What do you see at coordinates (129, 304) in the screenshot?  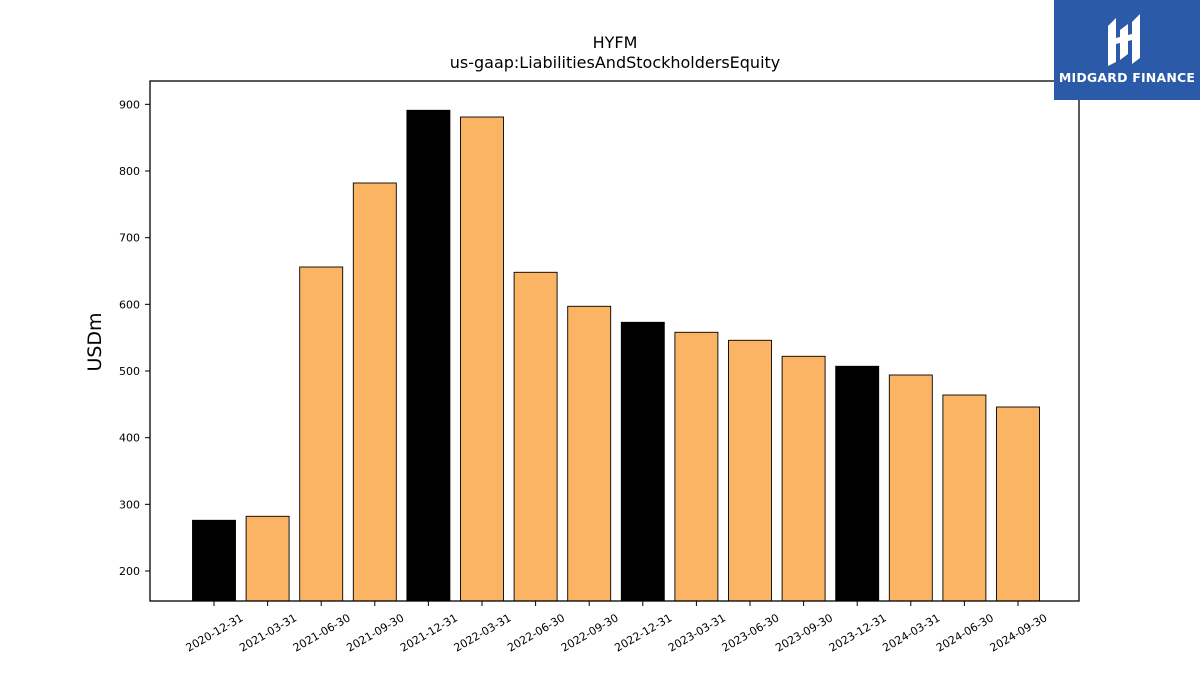 I see `y-tick-label: 600` at bounding box center [129, 304].